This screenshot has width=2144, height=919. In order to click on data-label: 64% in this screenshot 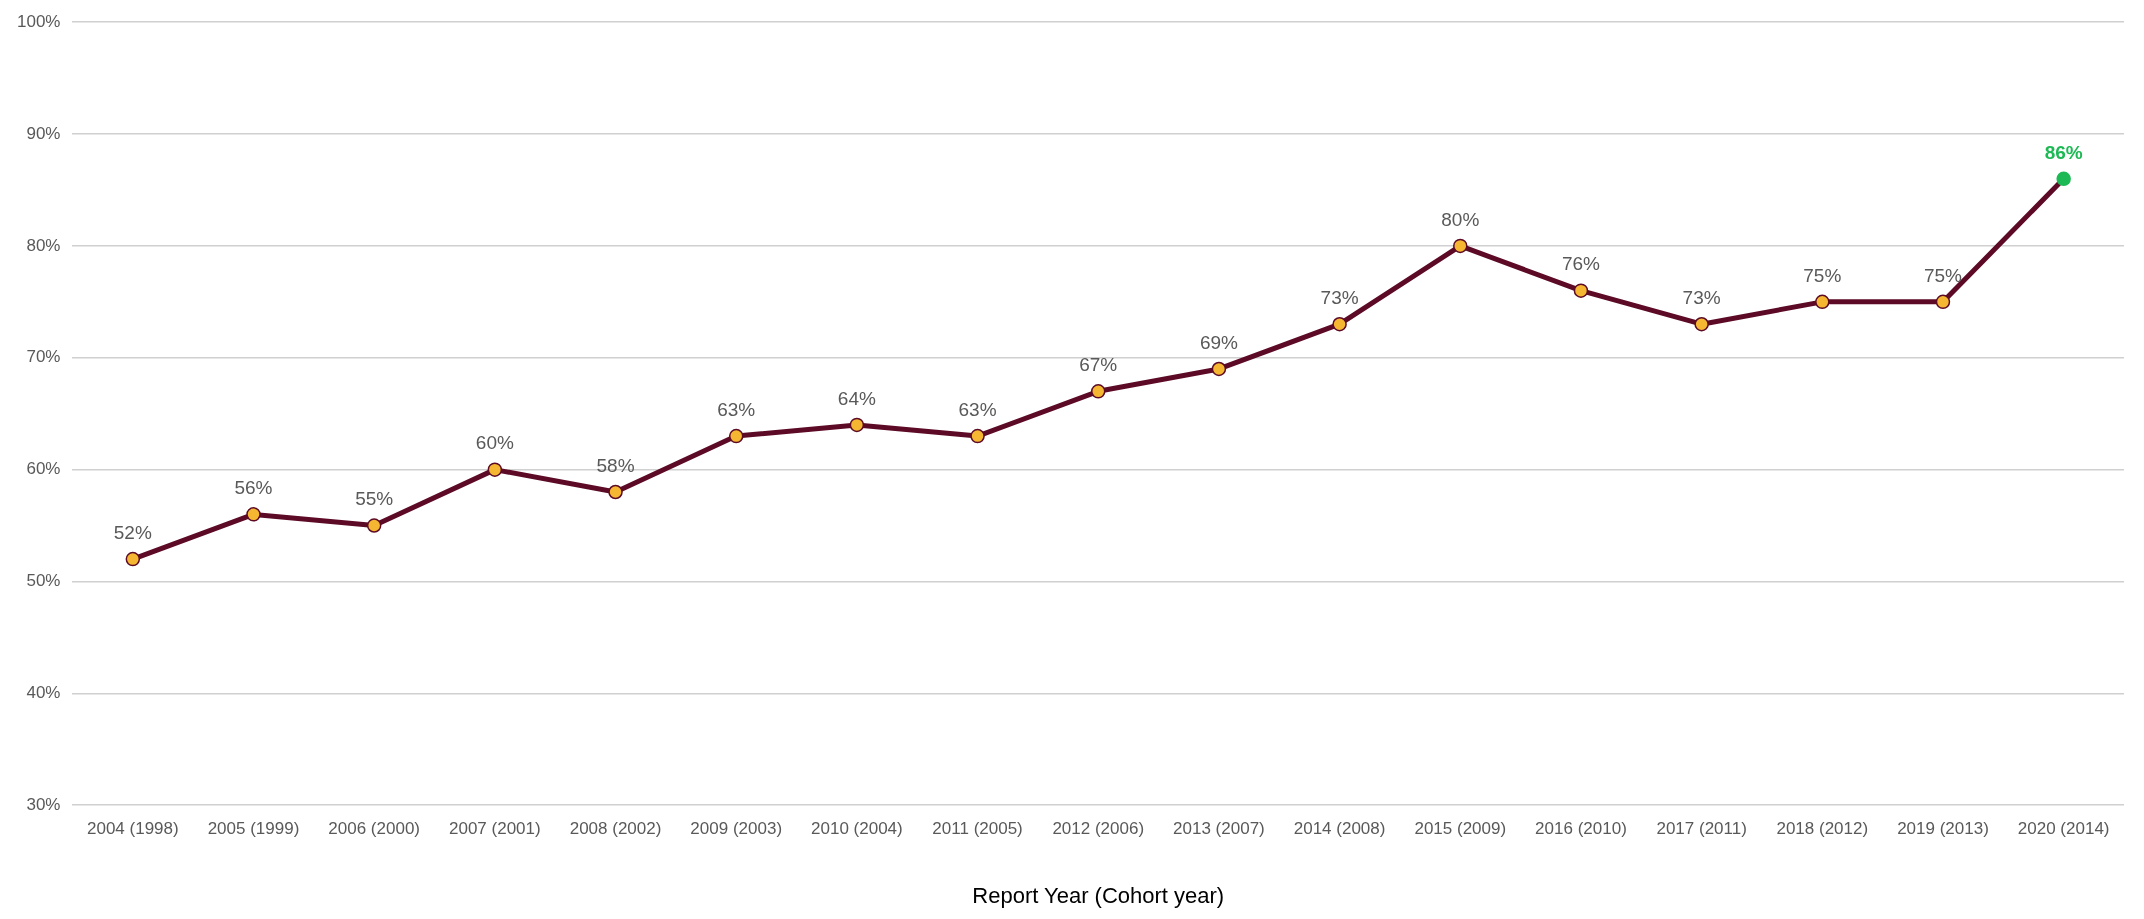, I will do `click(856, 398)`.